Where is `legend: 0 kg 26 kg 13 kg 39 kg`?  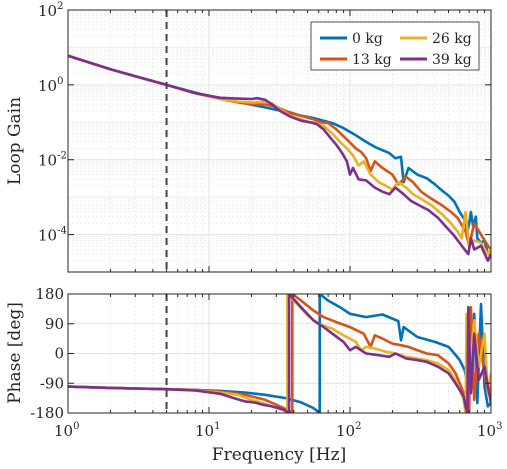 legend: 0 kg 26 kg 13 kg 39 kg is located at coordinates (395, 46).